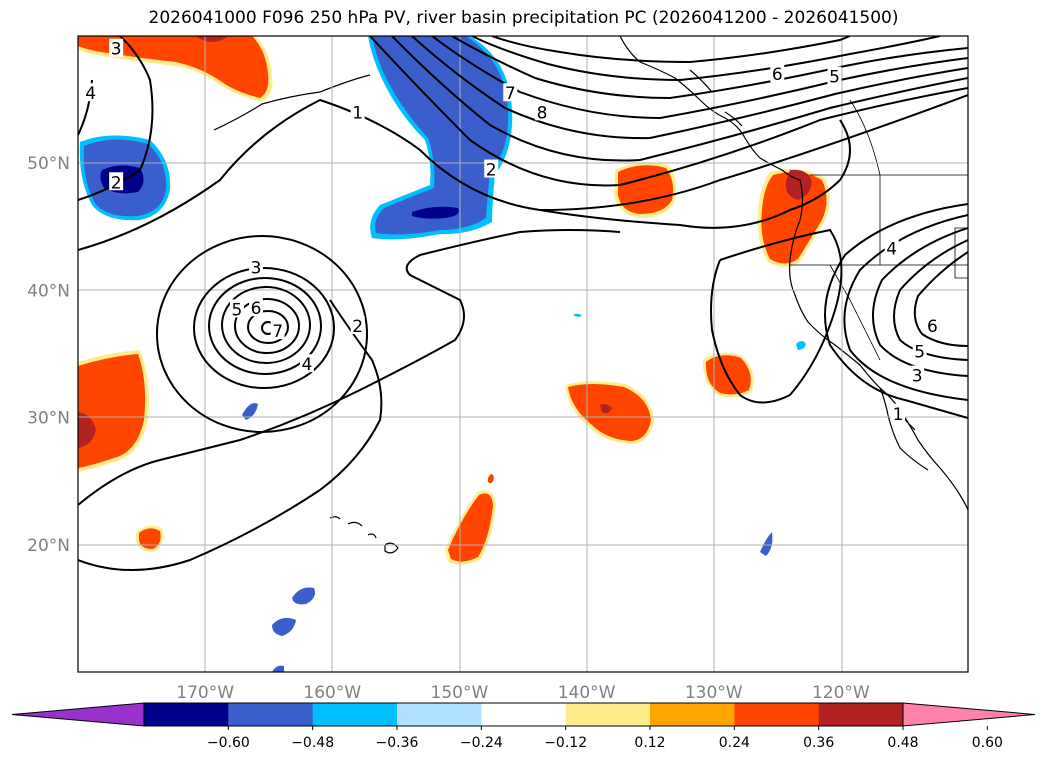 This screenshot has height=765, width=1047. I want to click on colorbar-extend-low, so click(78, 714).